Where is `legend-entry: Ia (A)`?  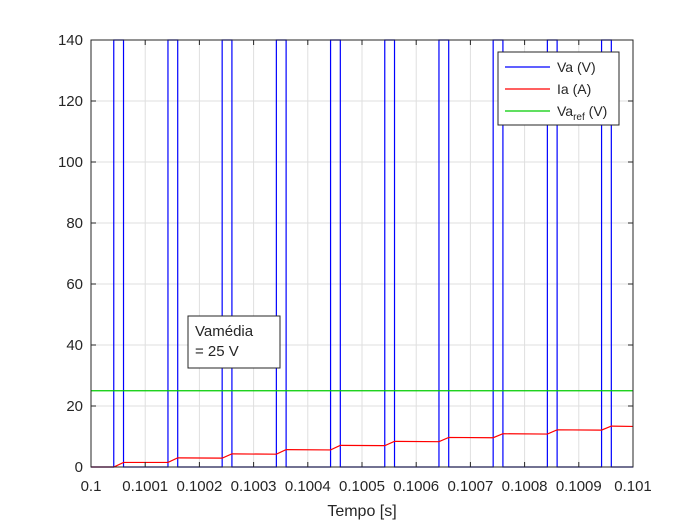 legend-entry: Ia (A) is located at coordinates (574, 89).